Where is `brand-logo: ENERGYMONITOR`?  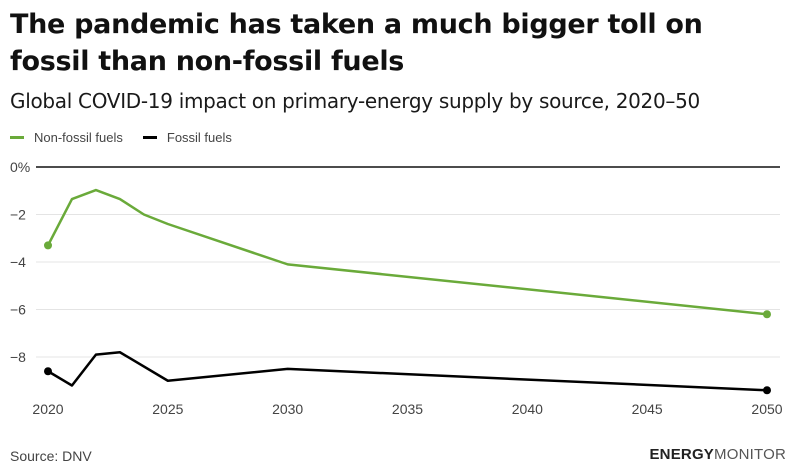
brand-logo: ENERGYMONITOR is located at coordinates (717, 454).